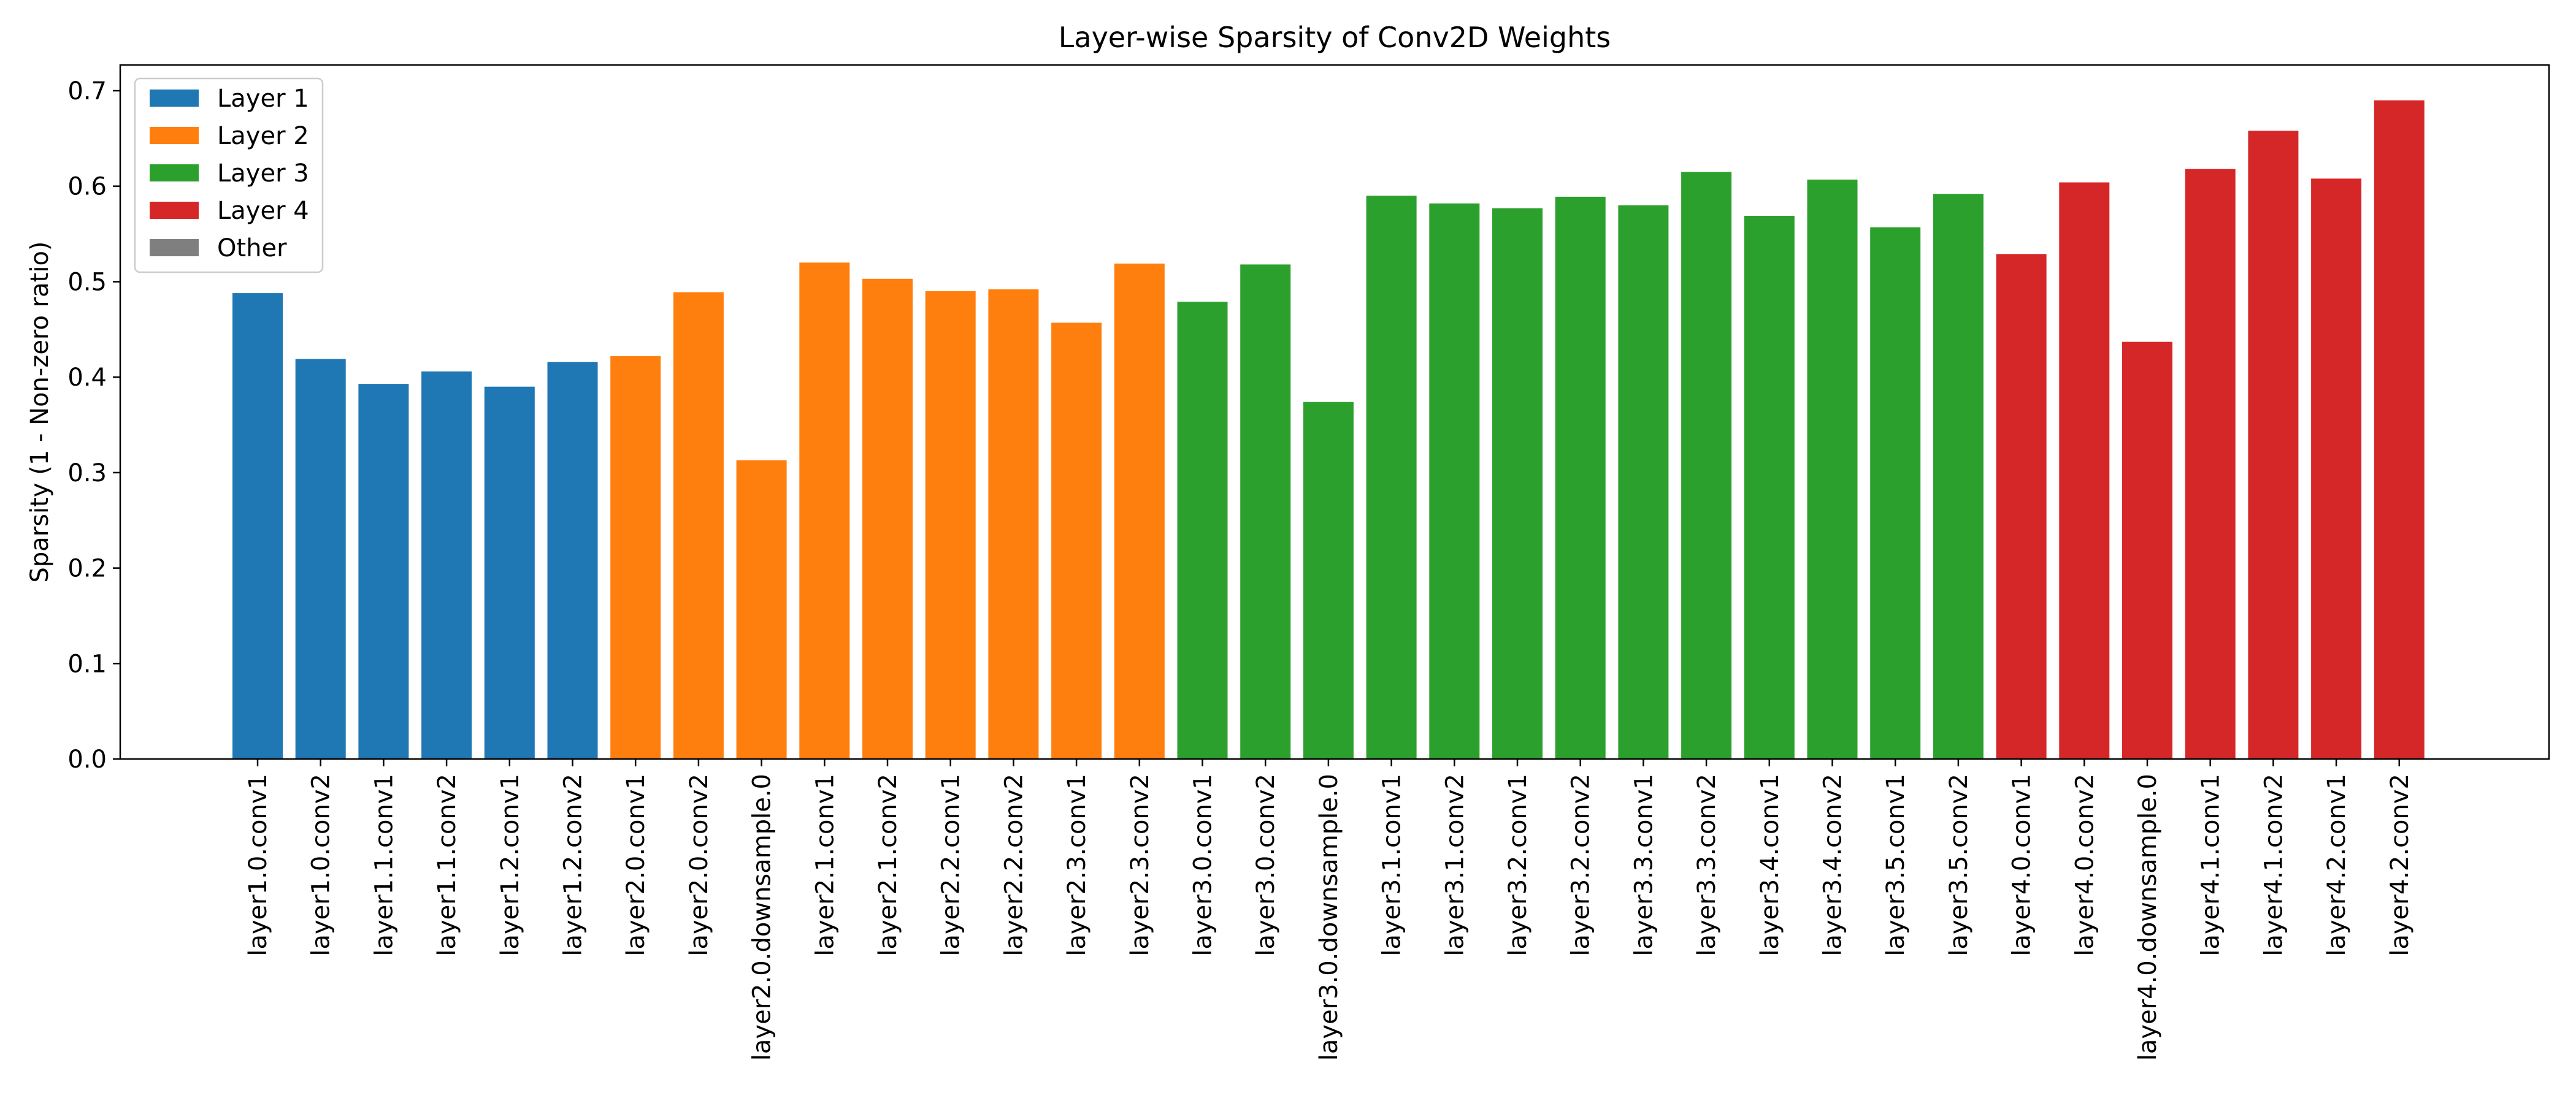  I want to click on bar-layer2.1.conv2, so click(887, 518).